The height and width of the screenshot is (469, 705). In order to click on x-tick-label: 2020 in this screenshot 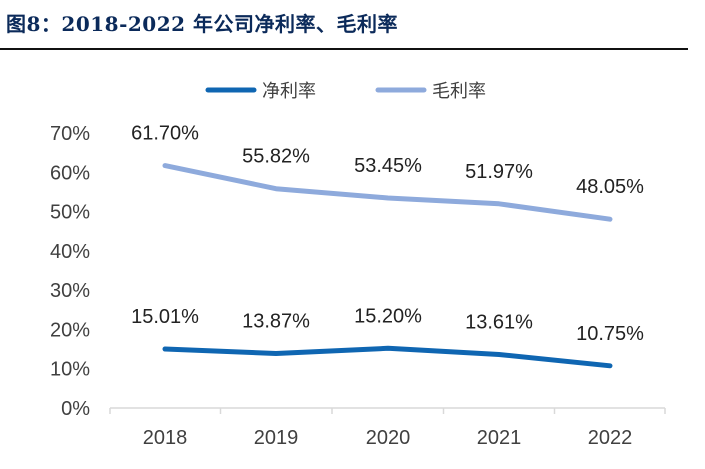, I will do `click(388, 438)`.